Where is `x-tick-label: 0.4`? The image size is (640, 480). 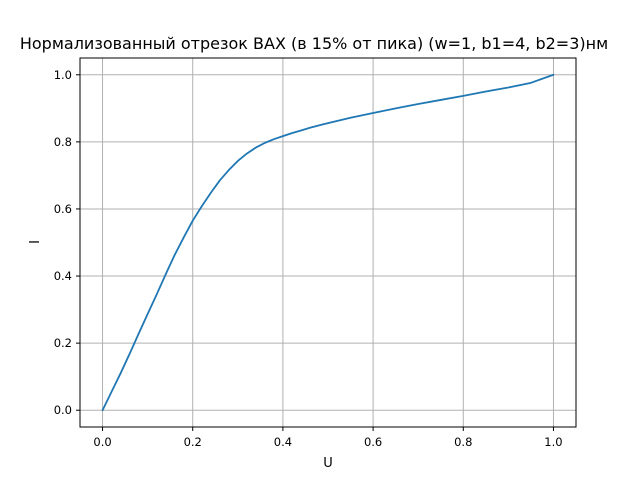 x-tick-label: 0.4 is located at coordinates (283, 442).